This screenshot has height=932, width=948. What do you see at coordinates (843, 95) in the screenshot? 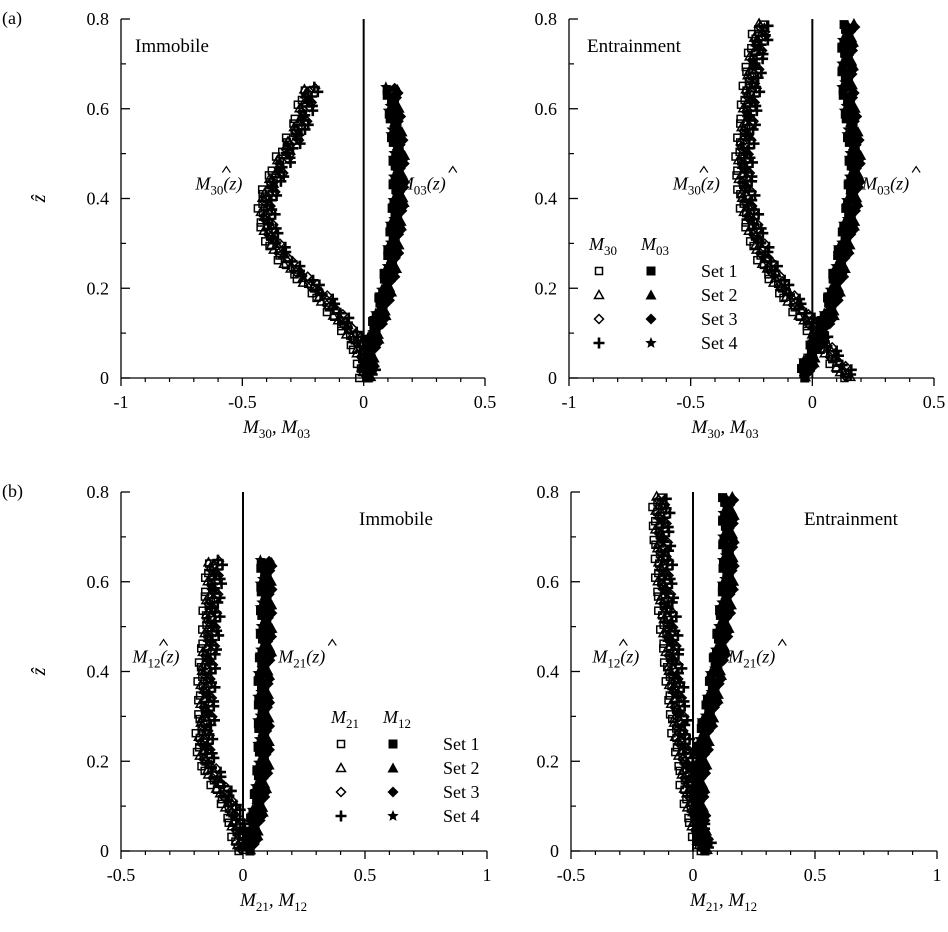
I see `point-m03-set1` at bounding box center [843, 95].